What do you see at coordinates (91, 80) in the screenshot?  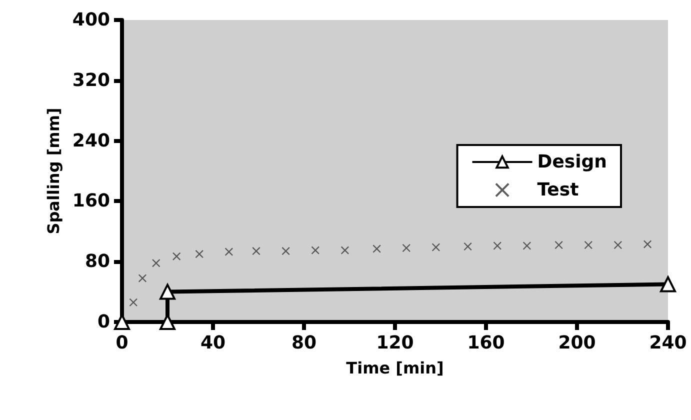 I see `y-tick-label: 320` at bounding box center [91, 80].